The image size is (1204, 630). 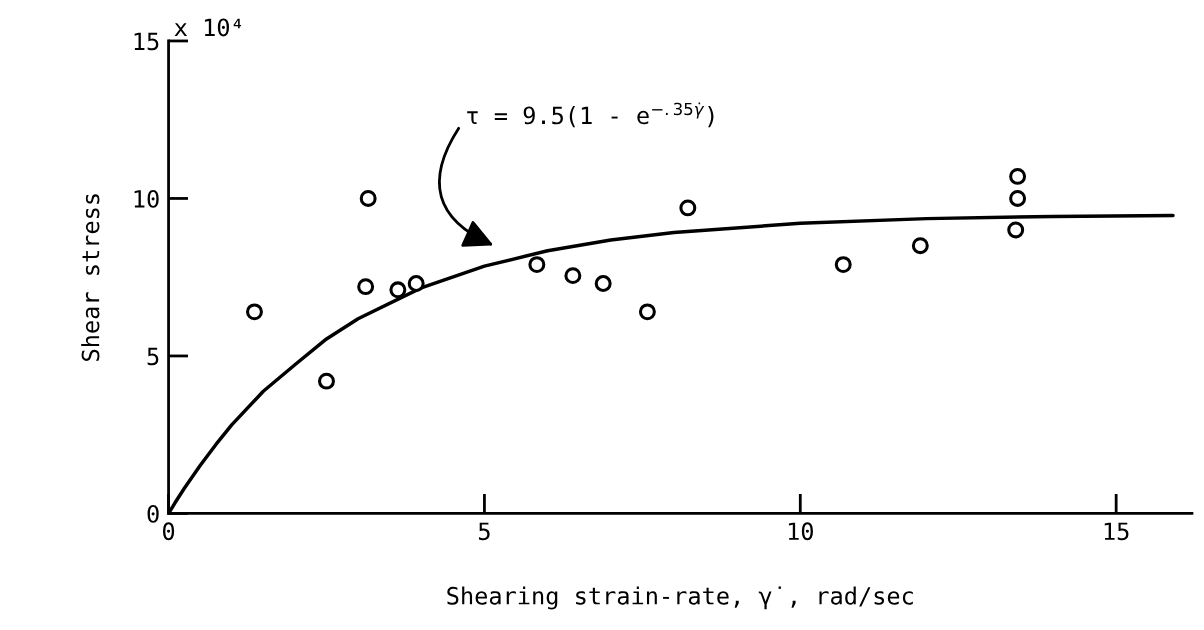 What do you see at coordinates (90, 277) in the screenshot?
I see `y-axis-title: Shear stress` at bounding box center [90, 277].